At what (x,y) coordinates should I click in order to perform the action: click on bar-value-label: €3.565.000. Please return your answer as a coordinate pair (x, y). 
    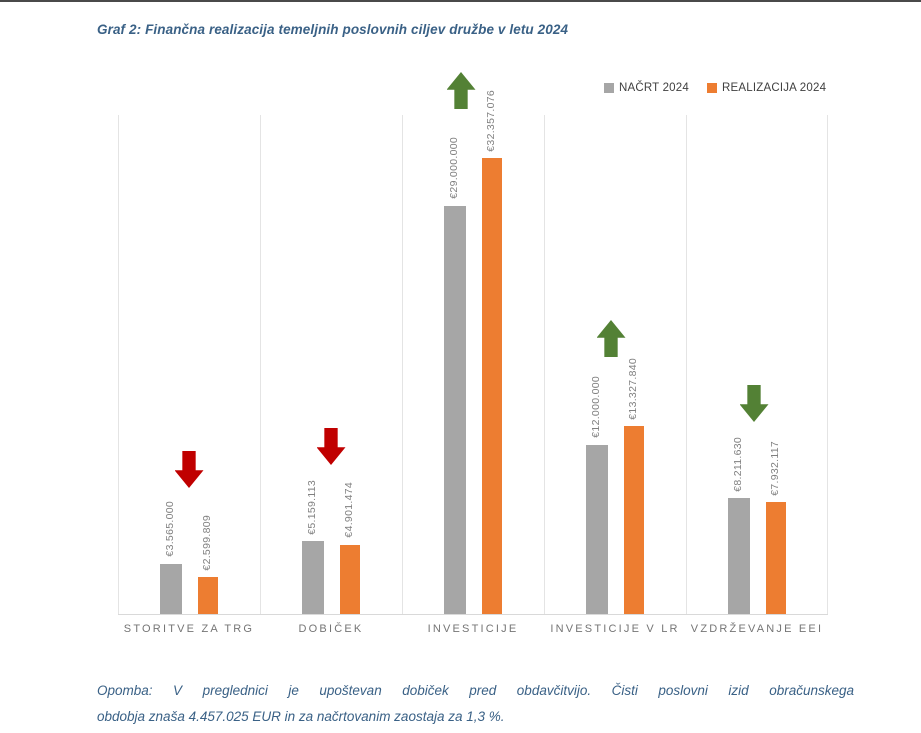
    Looking at the image, I should click on (170, 529).